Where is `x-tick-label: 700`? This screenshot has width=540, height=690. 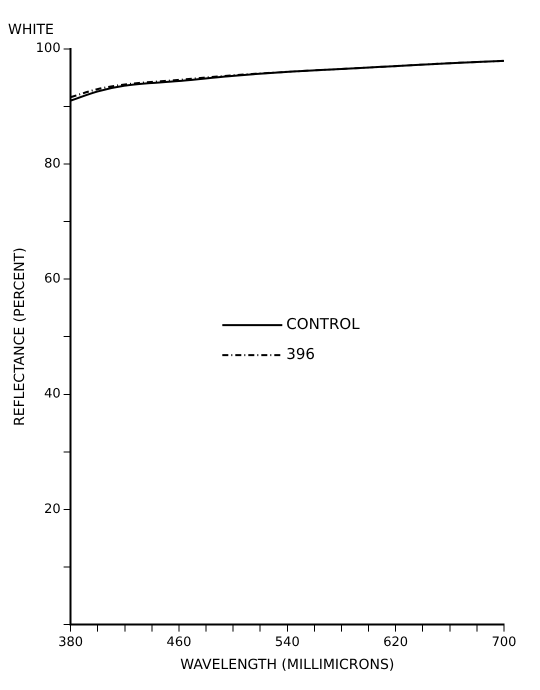 x-tick-label: 700 is located at coordinates (504, 642).